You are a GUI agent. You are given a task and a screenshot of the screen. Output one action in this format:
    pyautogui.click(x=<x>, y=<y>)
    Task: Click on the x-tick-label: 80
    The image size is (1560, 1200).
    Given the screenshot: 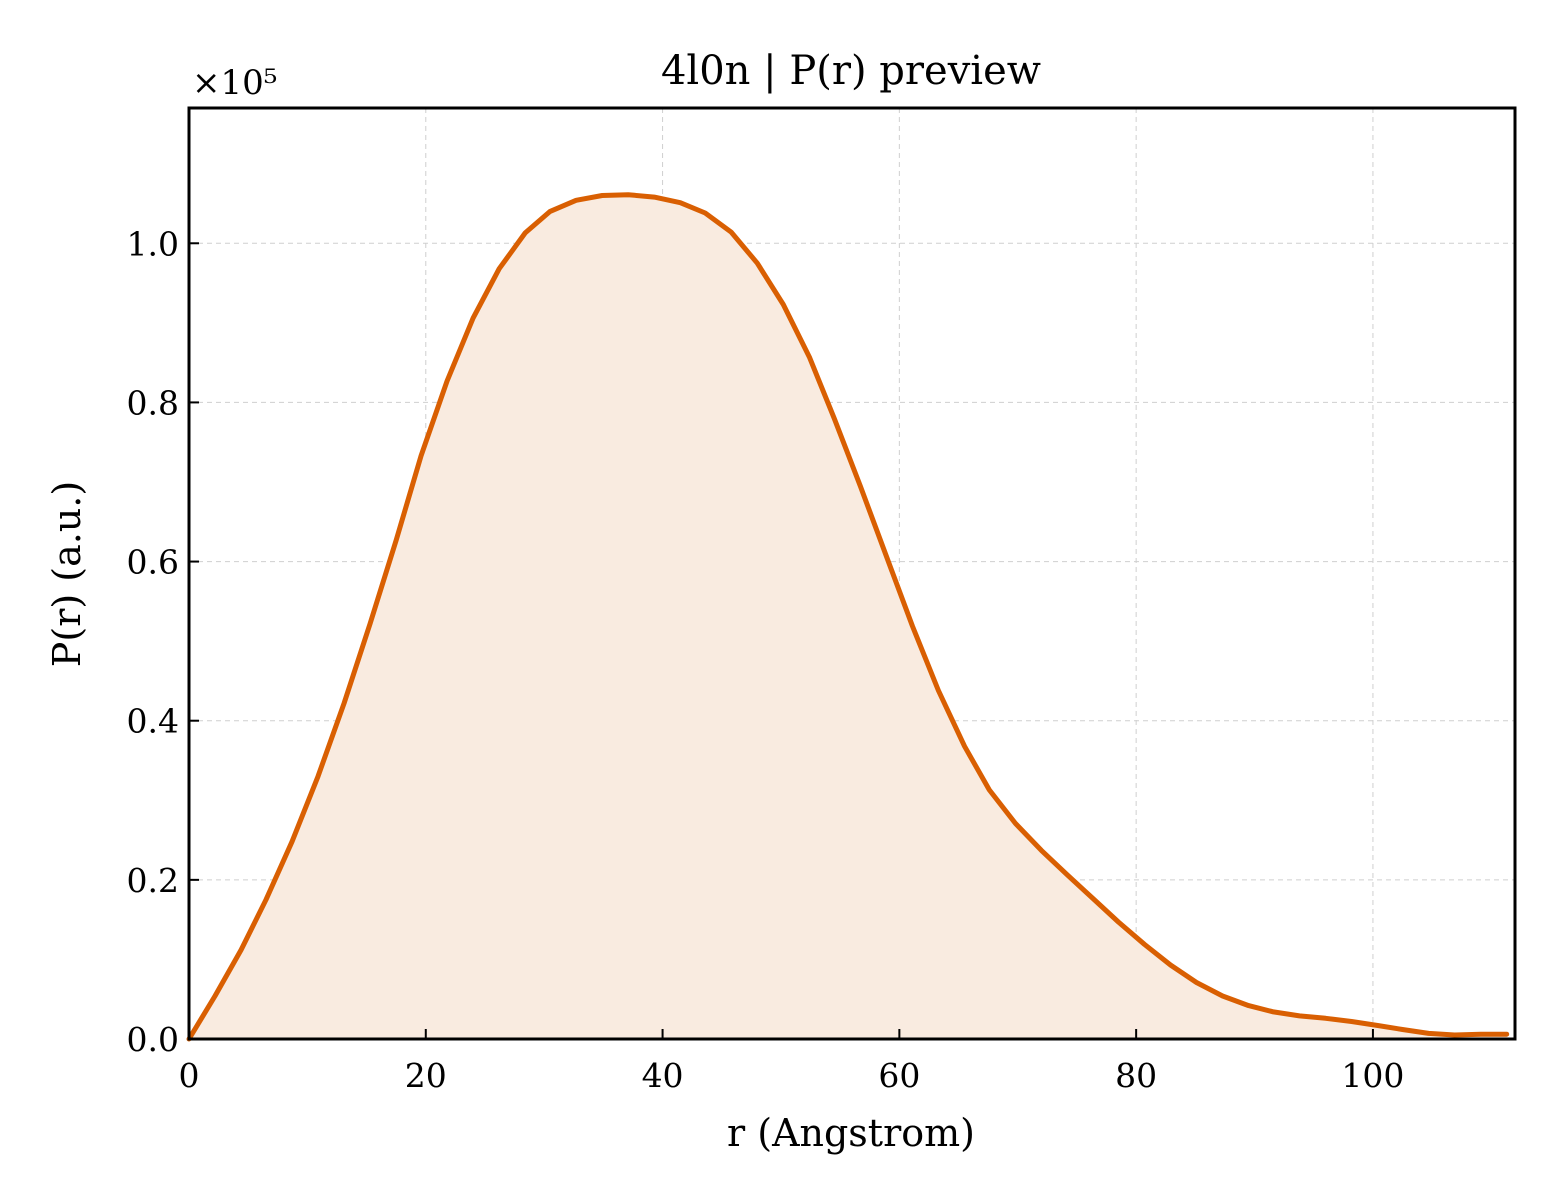 What is the action you would take?
    pyautogui.click(x=1136, y=1075)
    